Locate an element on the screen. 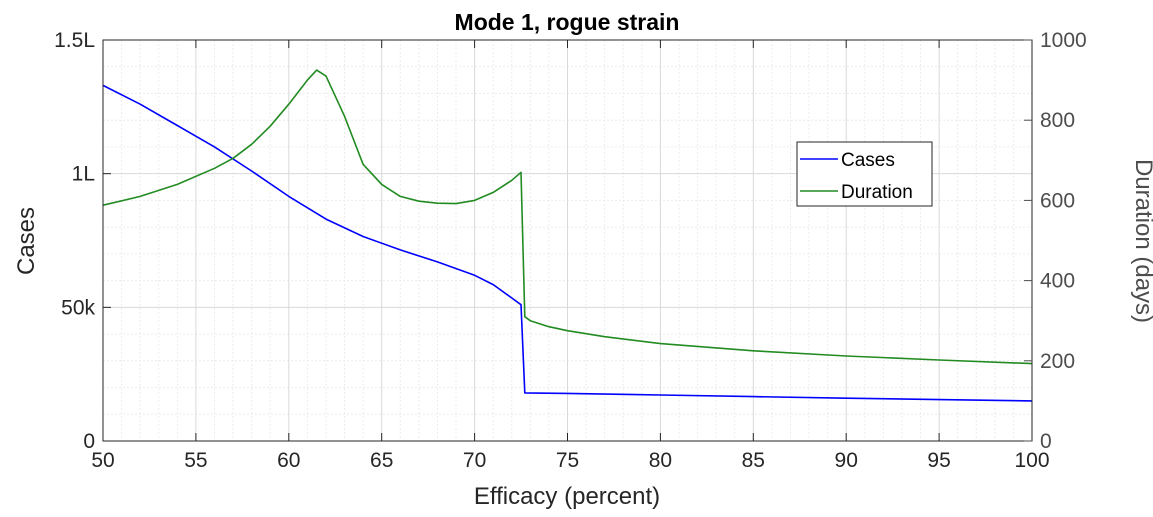  y-right-tick-label: 200 is located at coordinates (1057, 361).